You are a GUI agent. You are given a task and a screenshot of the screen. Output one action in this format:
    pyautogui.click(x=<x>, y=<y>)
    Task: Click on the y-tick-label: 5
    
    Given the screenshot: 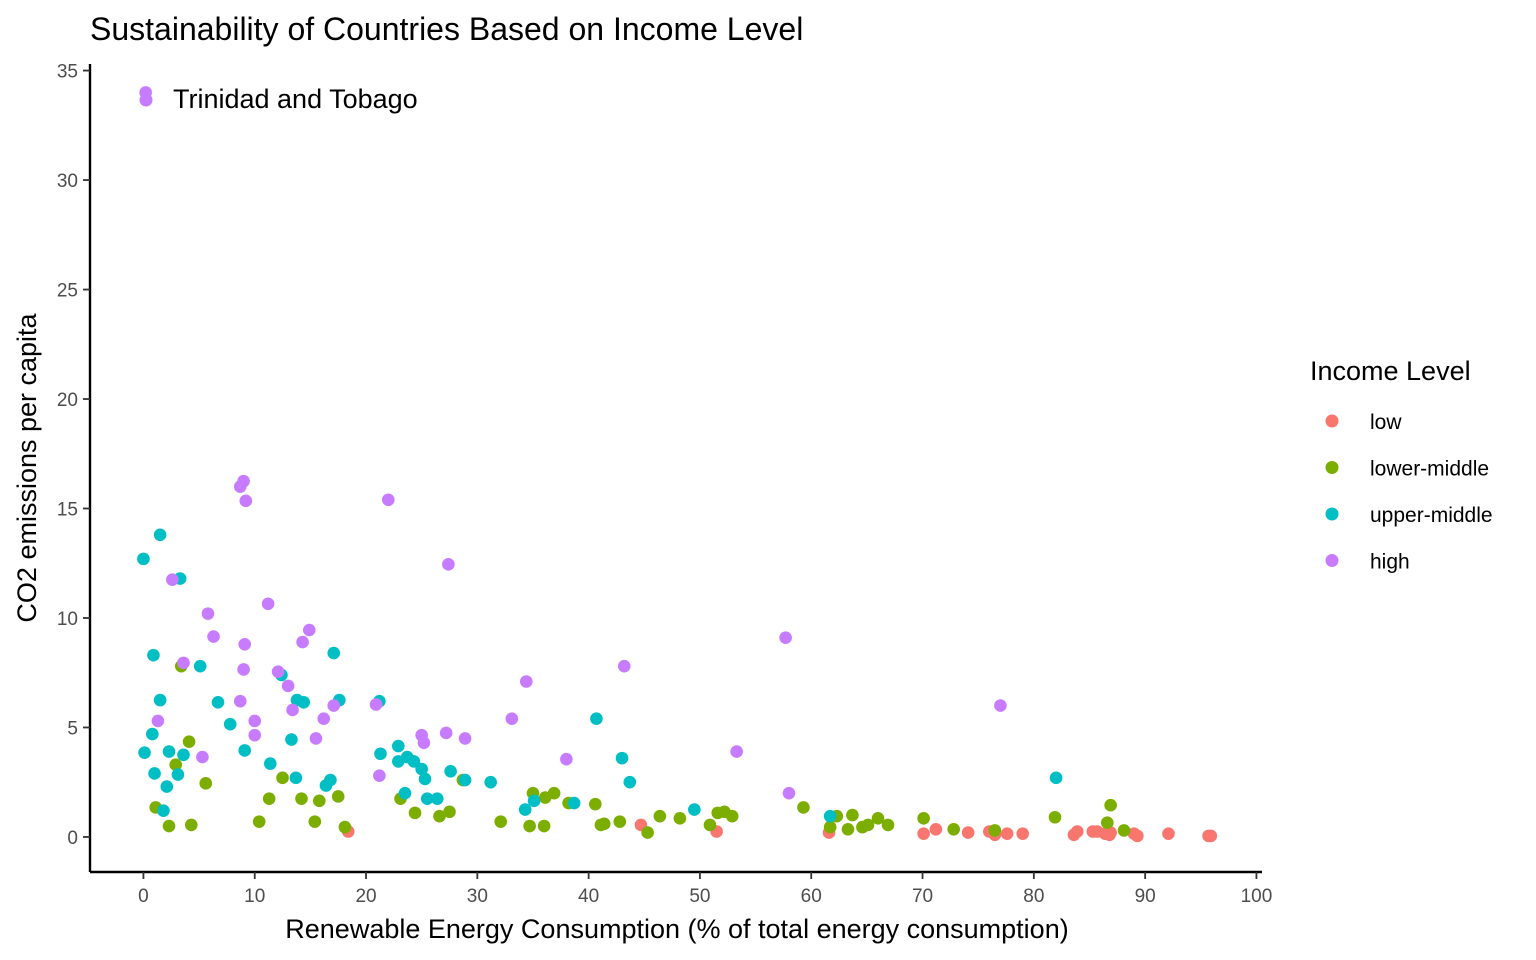 What is the action you would take?
    pyautogui.click(x=72, y=728)
    